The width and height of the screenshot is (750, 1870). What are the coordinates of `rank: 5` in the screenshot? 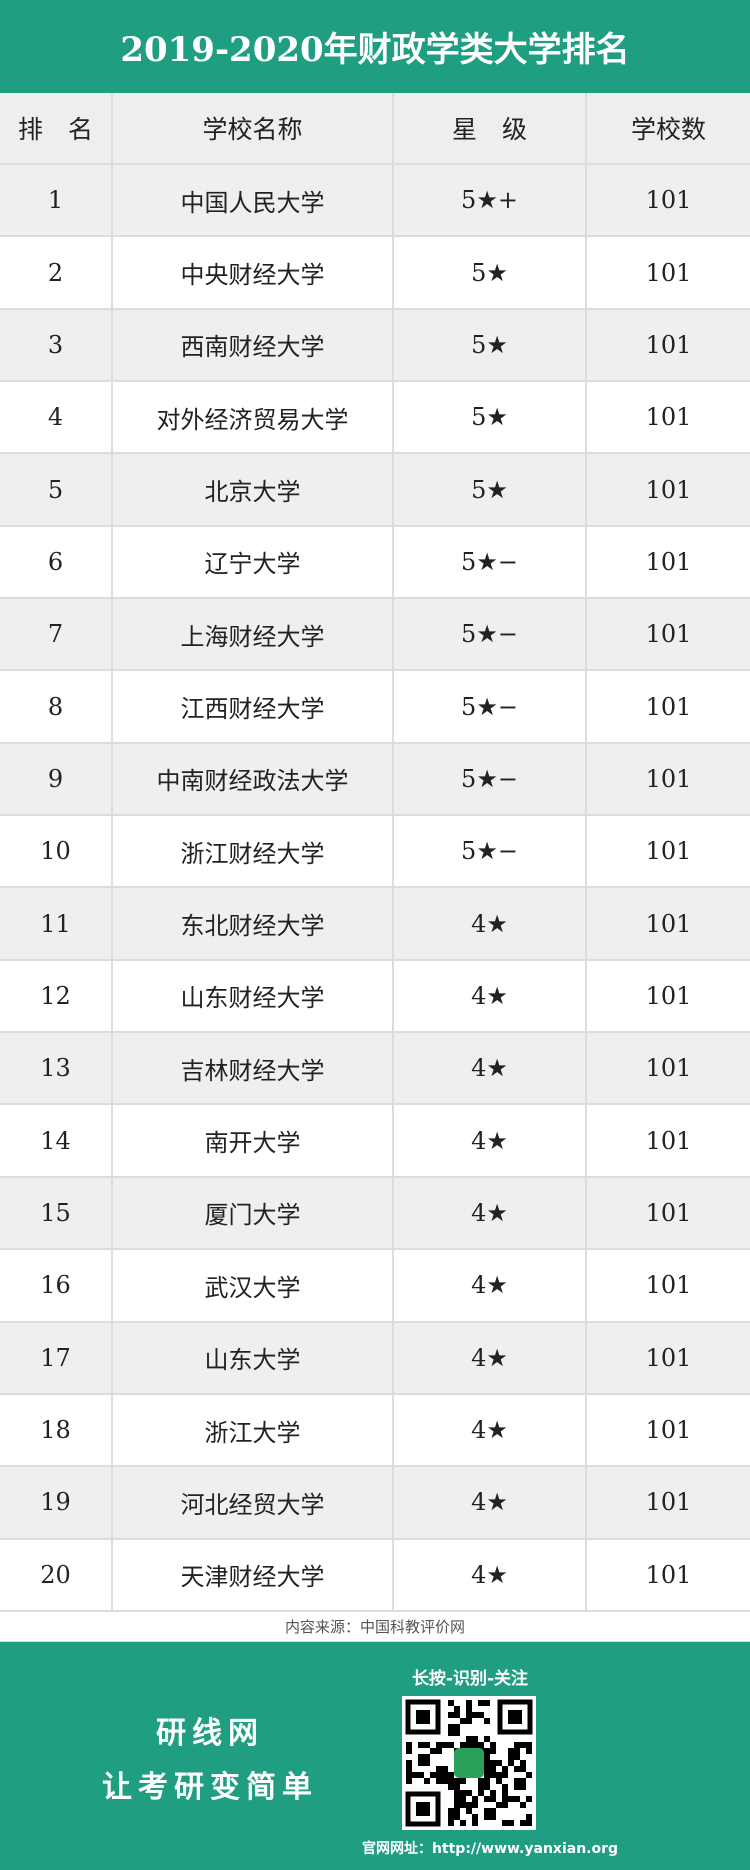 It's located at (56, 490).